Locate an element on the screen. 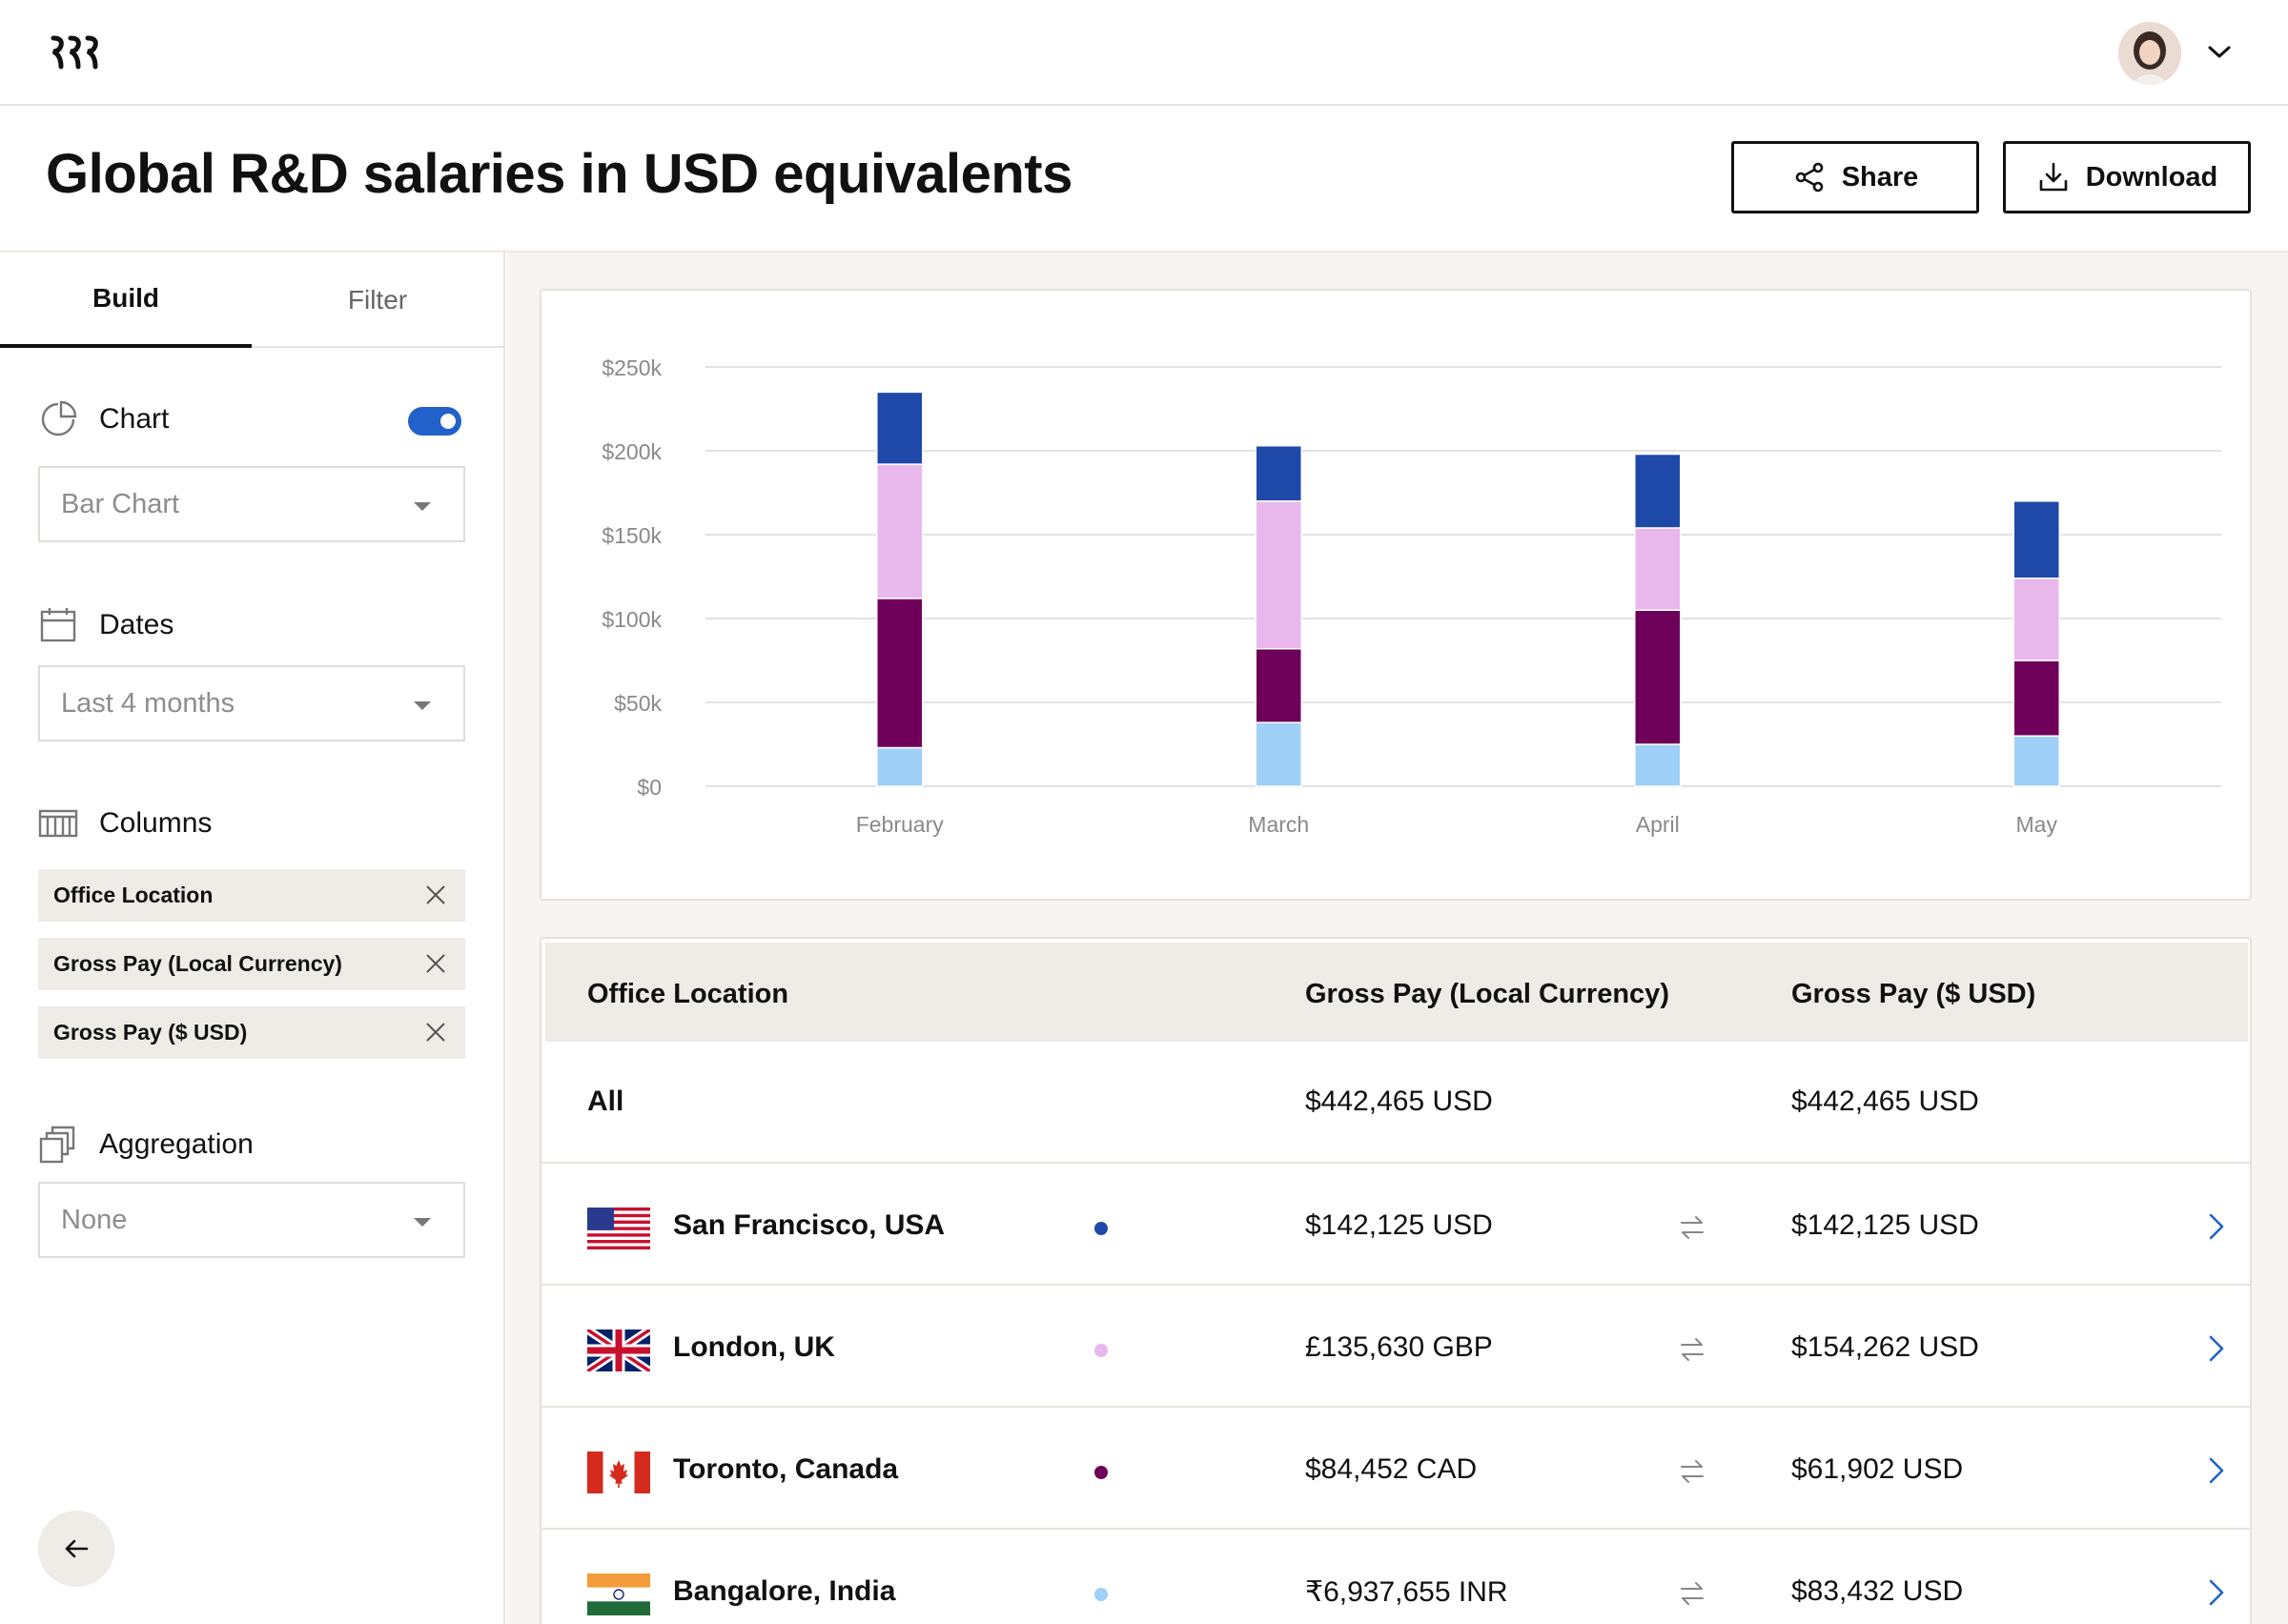  aggregation-select: None is located at coordinates (251, 1220).